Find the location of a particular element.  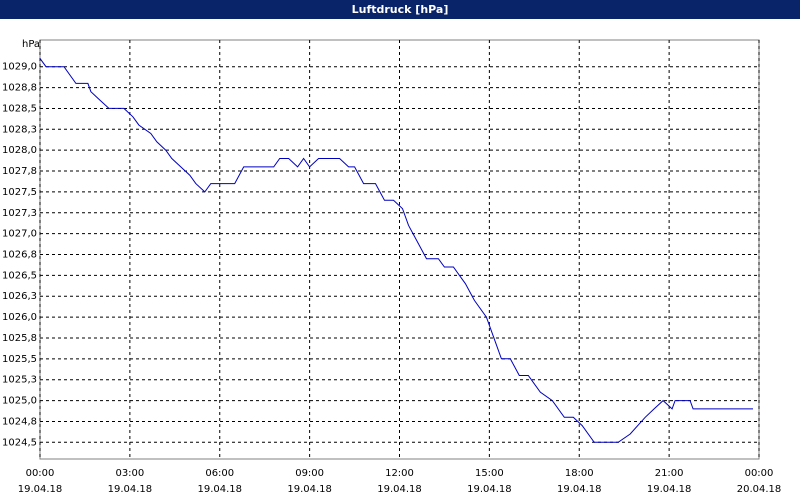

x-tick-label: 12:00 is located at coordinates (399, 473).